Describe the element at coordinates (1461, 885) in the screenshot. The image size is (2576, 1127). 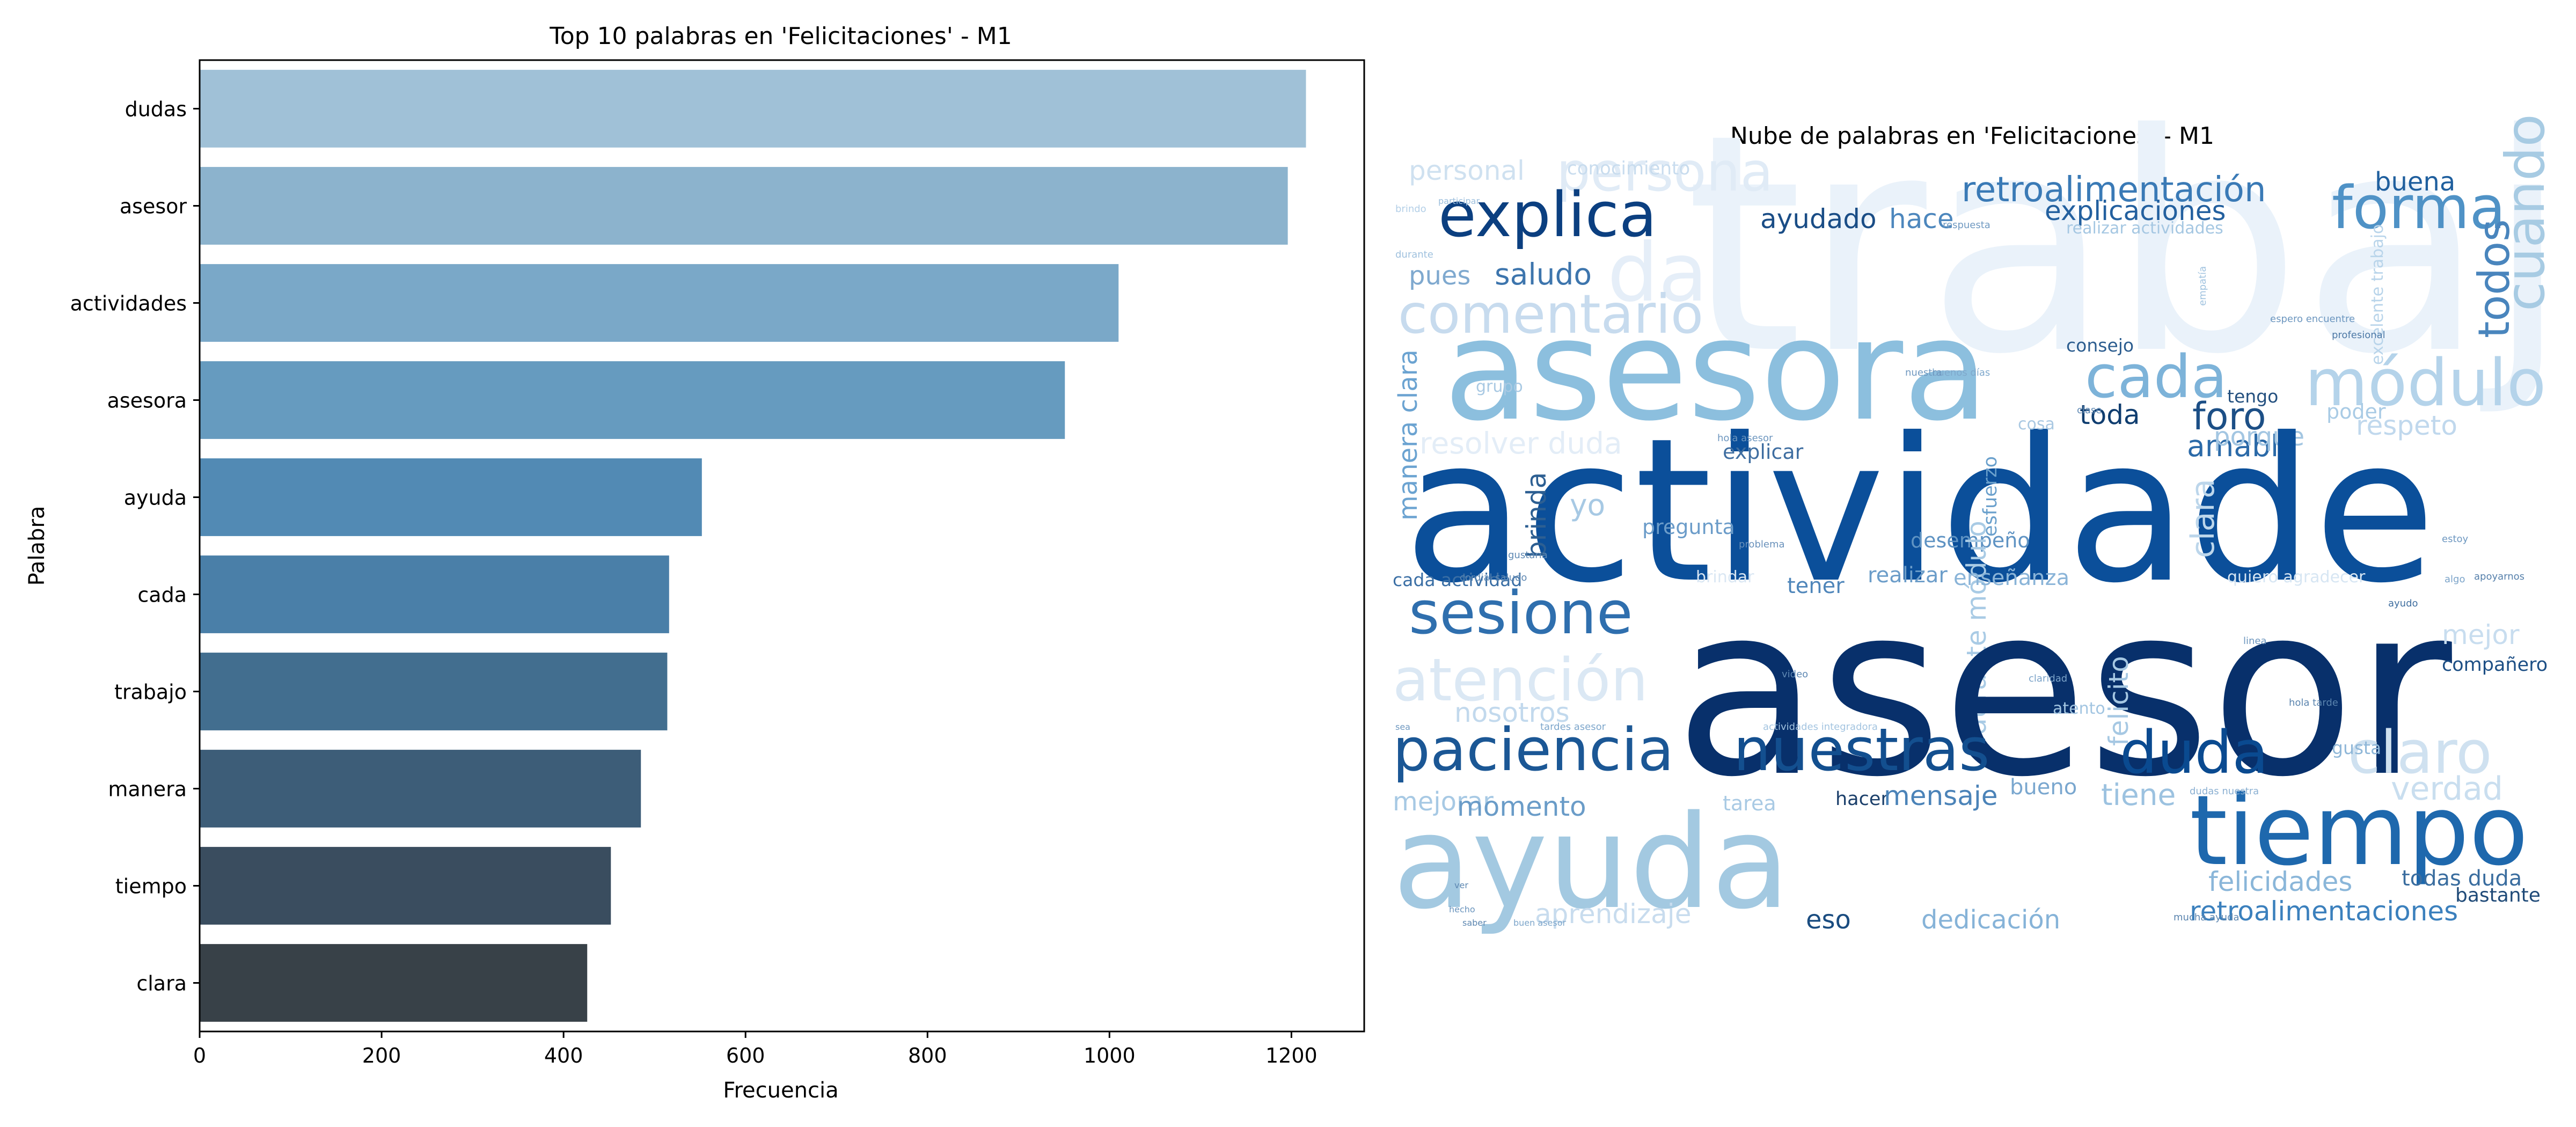
I see `cloud-word: ver` at that location.